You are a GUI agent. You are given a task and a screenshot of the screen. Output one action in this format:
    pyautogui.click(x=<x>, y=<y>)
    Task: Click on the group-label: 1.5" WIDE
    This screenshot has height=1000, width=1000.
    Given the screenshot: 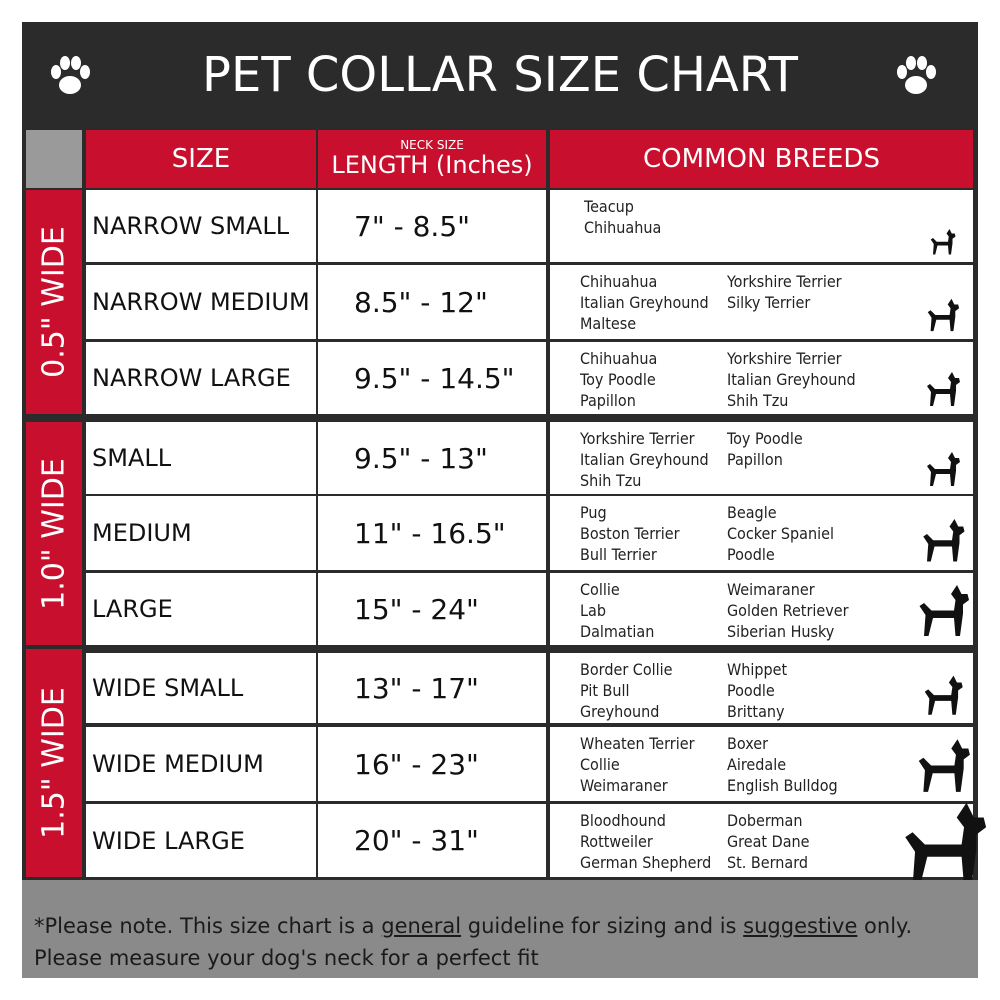 What is the action you would take?
    pyautogui.click(x=54, y=763)
    